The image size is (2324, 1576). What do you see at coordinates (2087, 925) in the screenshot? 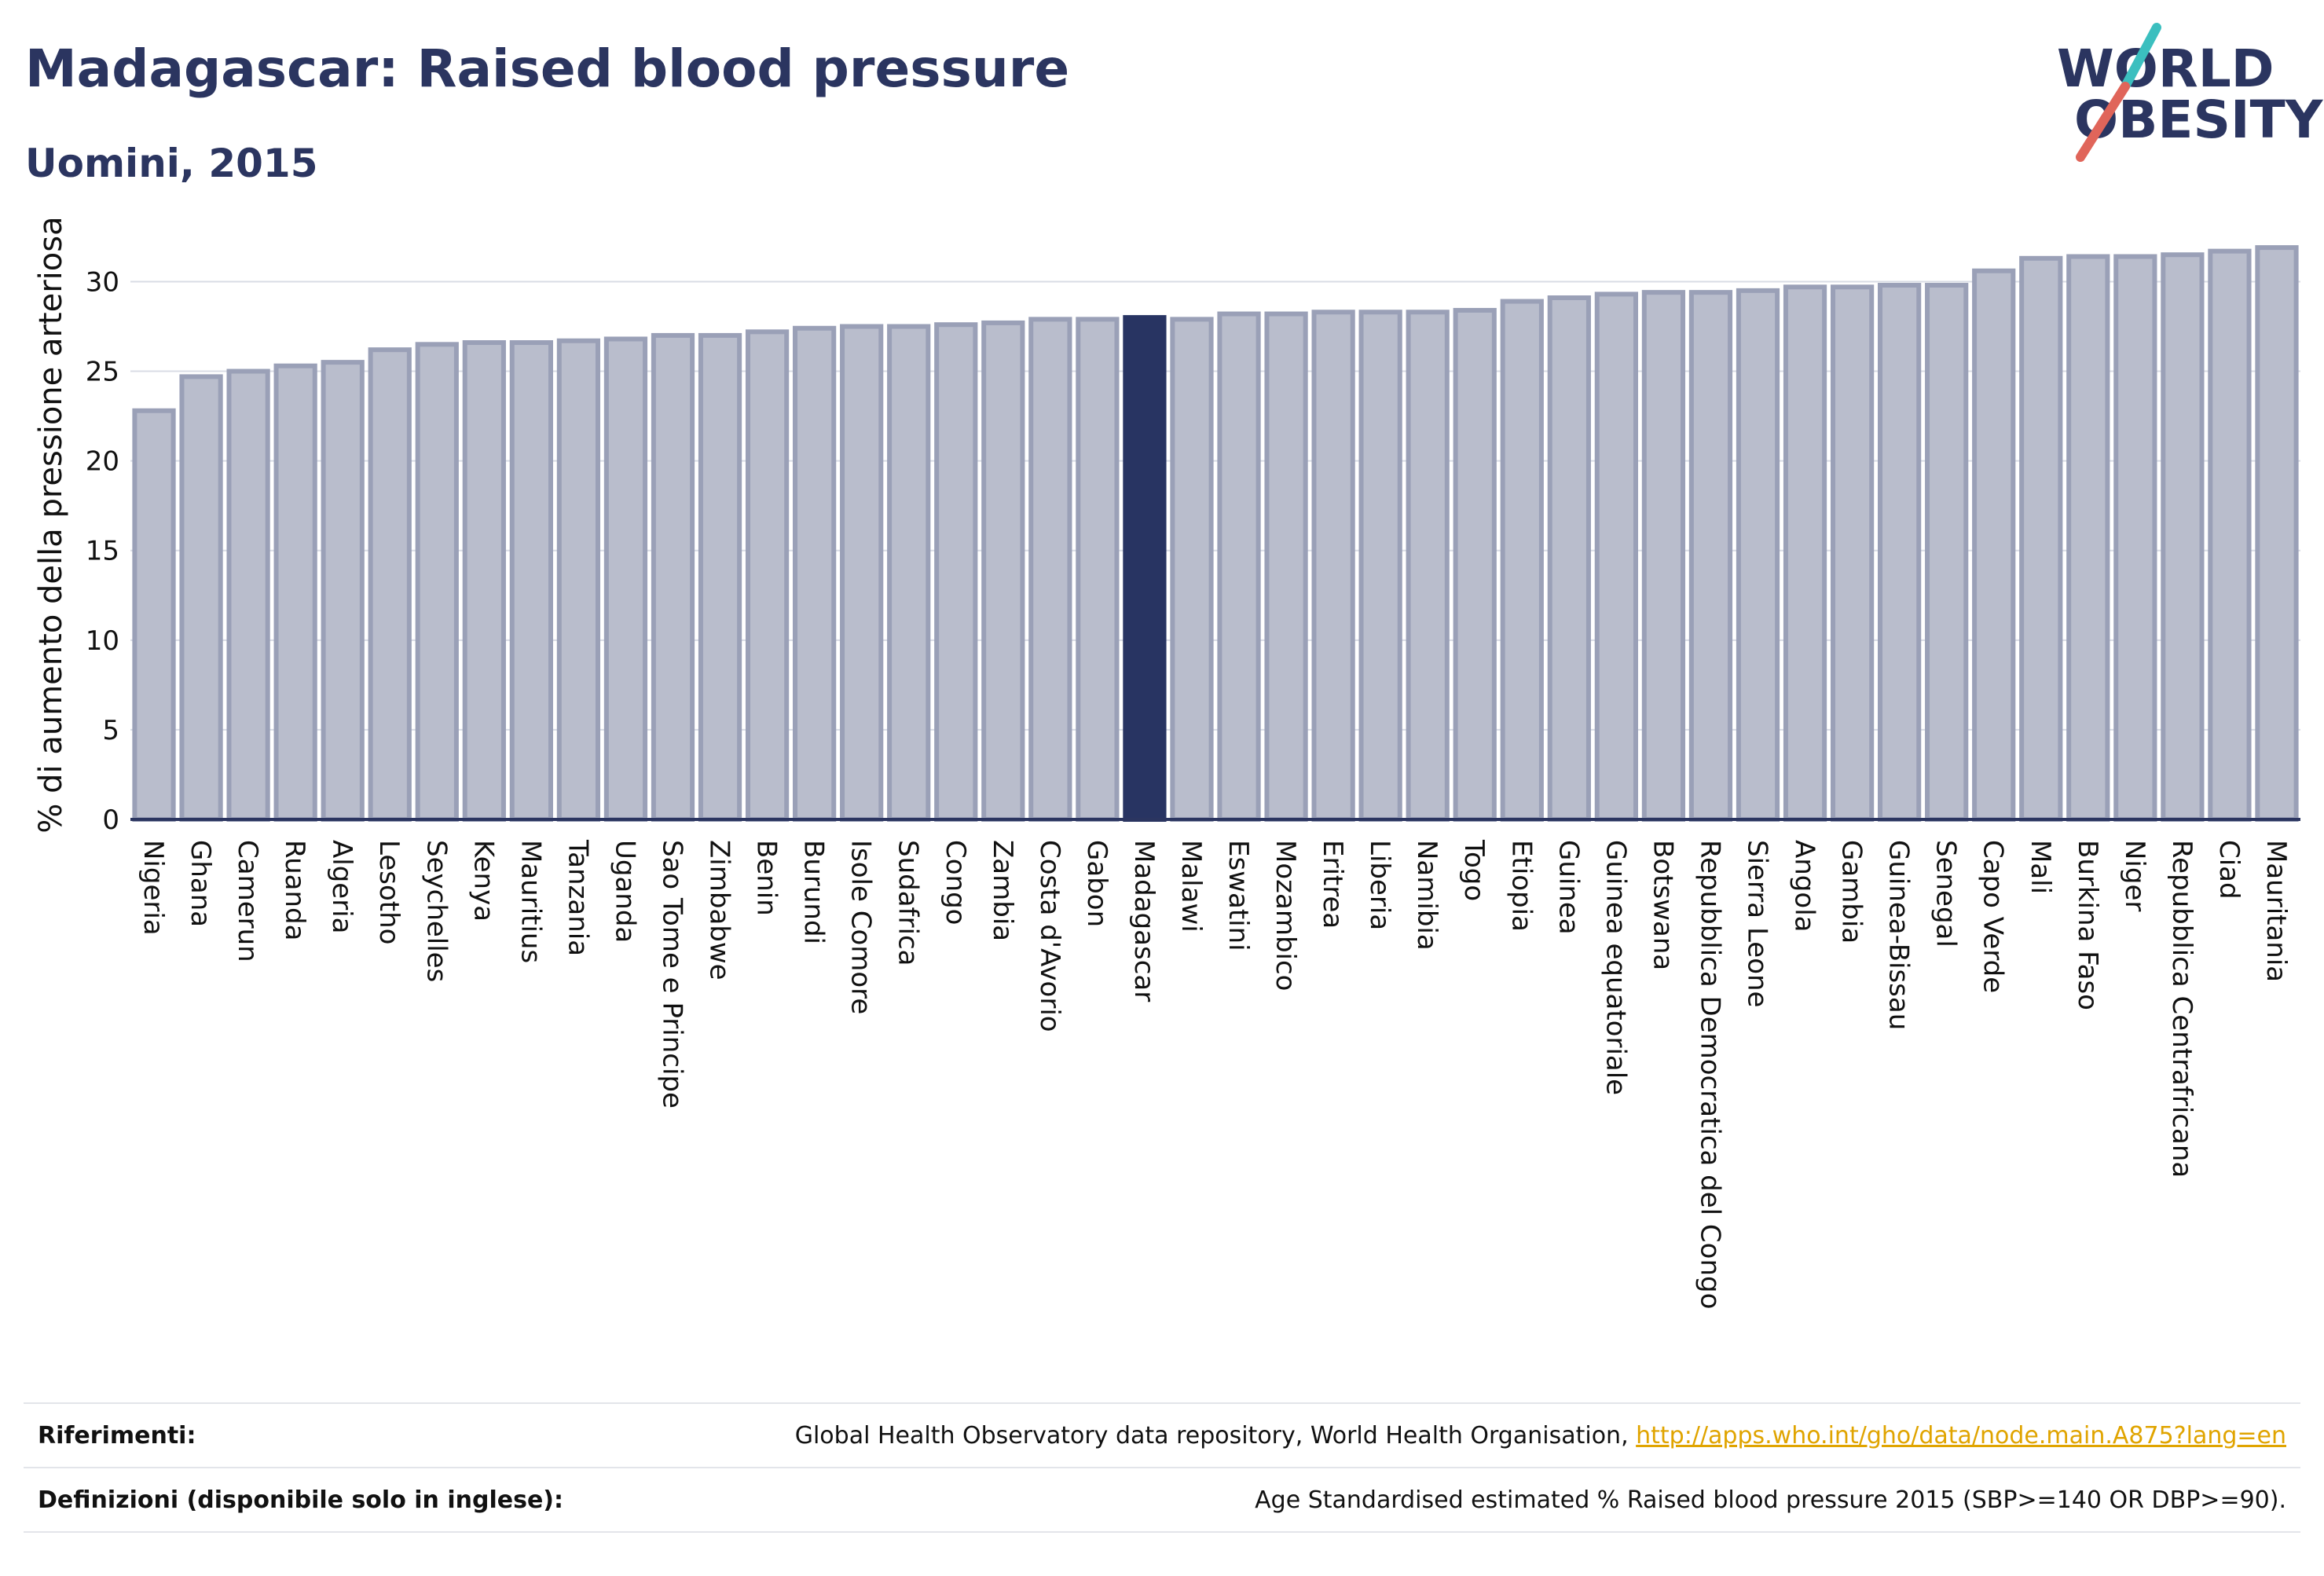
I see `x-tick-label: Burkina Faso` at bounding box center [2087, 925].